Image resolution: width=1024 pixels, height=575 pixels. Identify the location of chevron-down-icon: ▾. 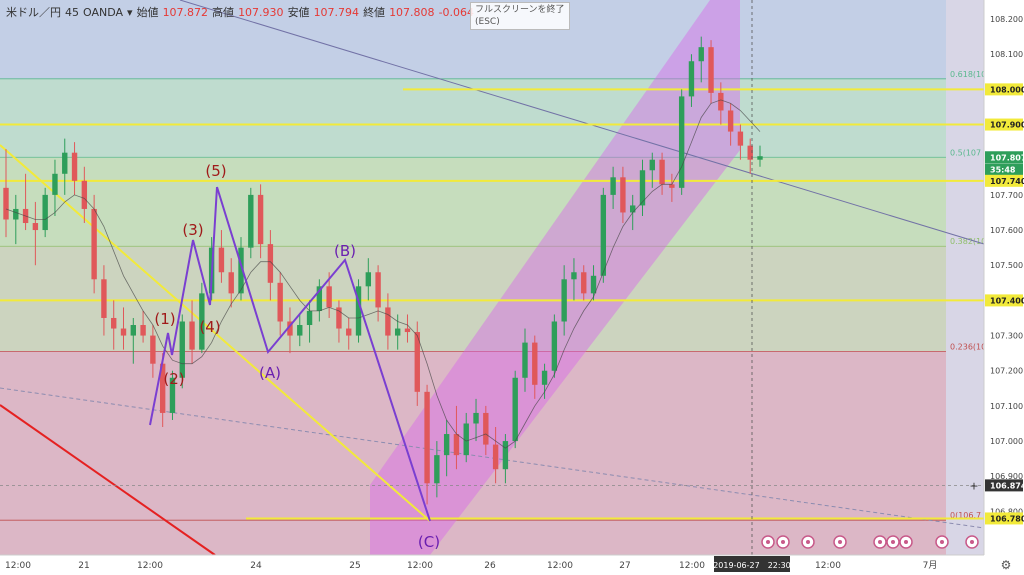
(130, 12).